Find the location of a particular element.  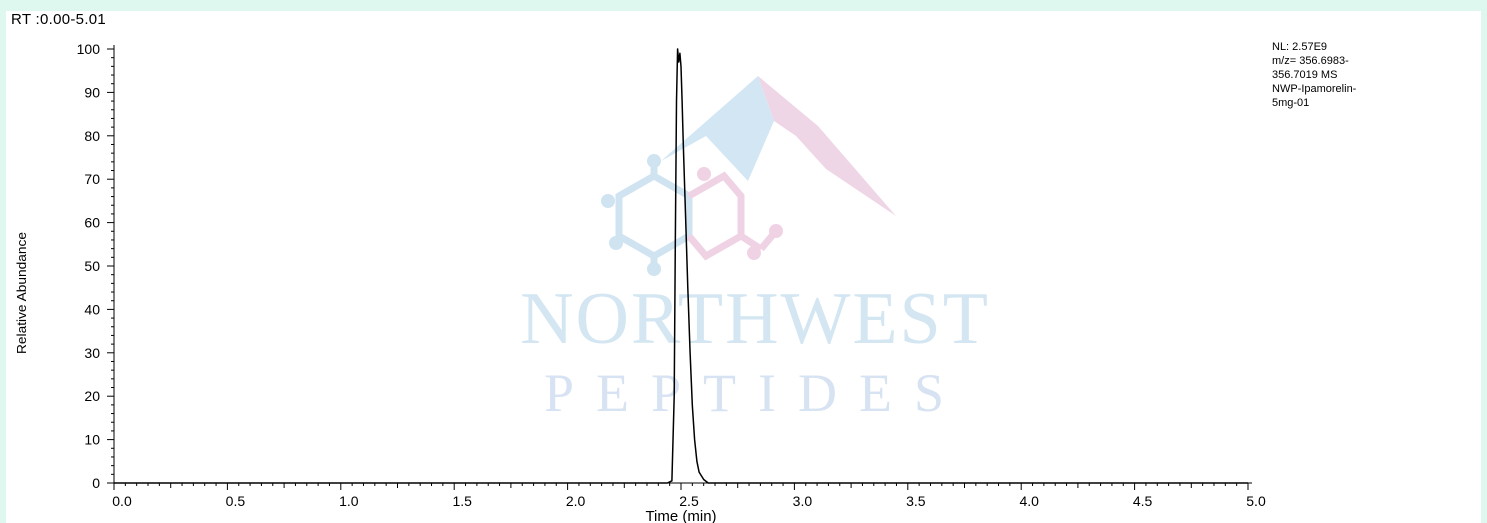

x-tick-label: 0.0 is located at coordinates (122, 501).